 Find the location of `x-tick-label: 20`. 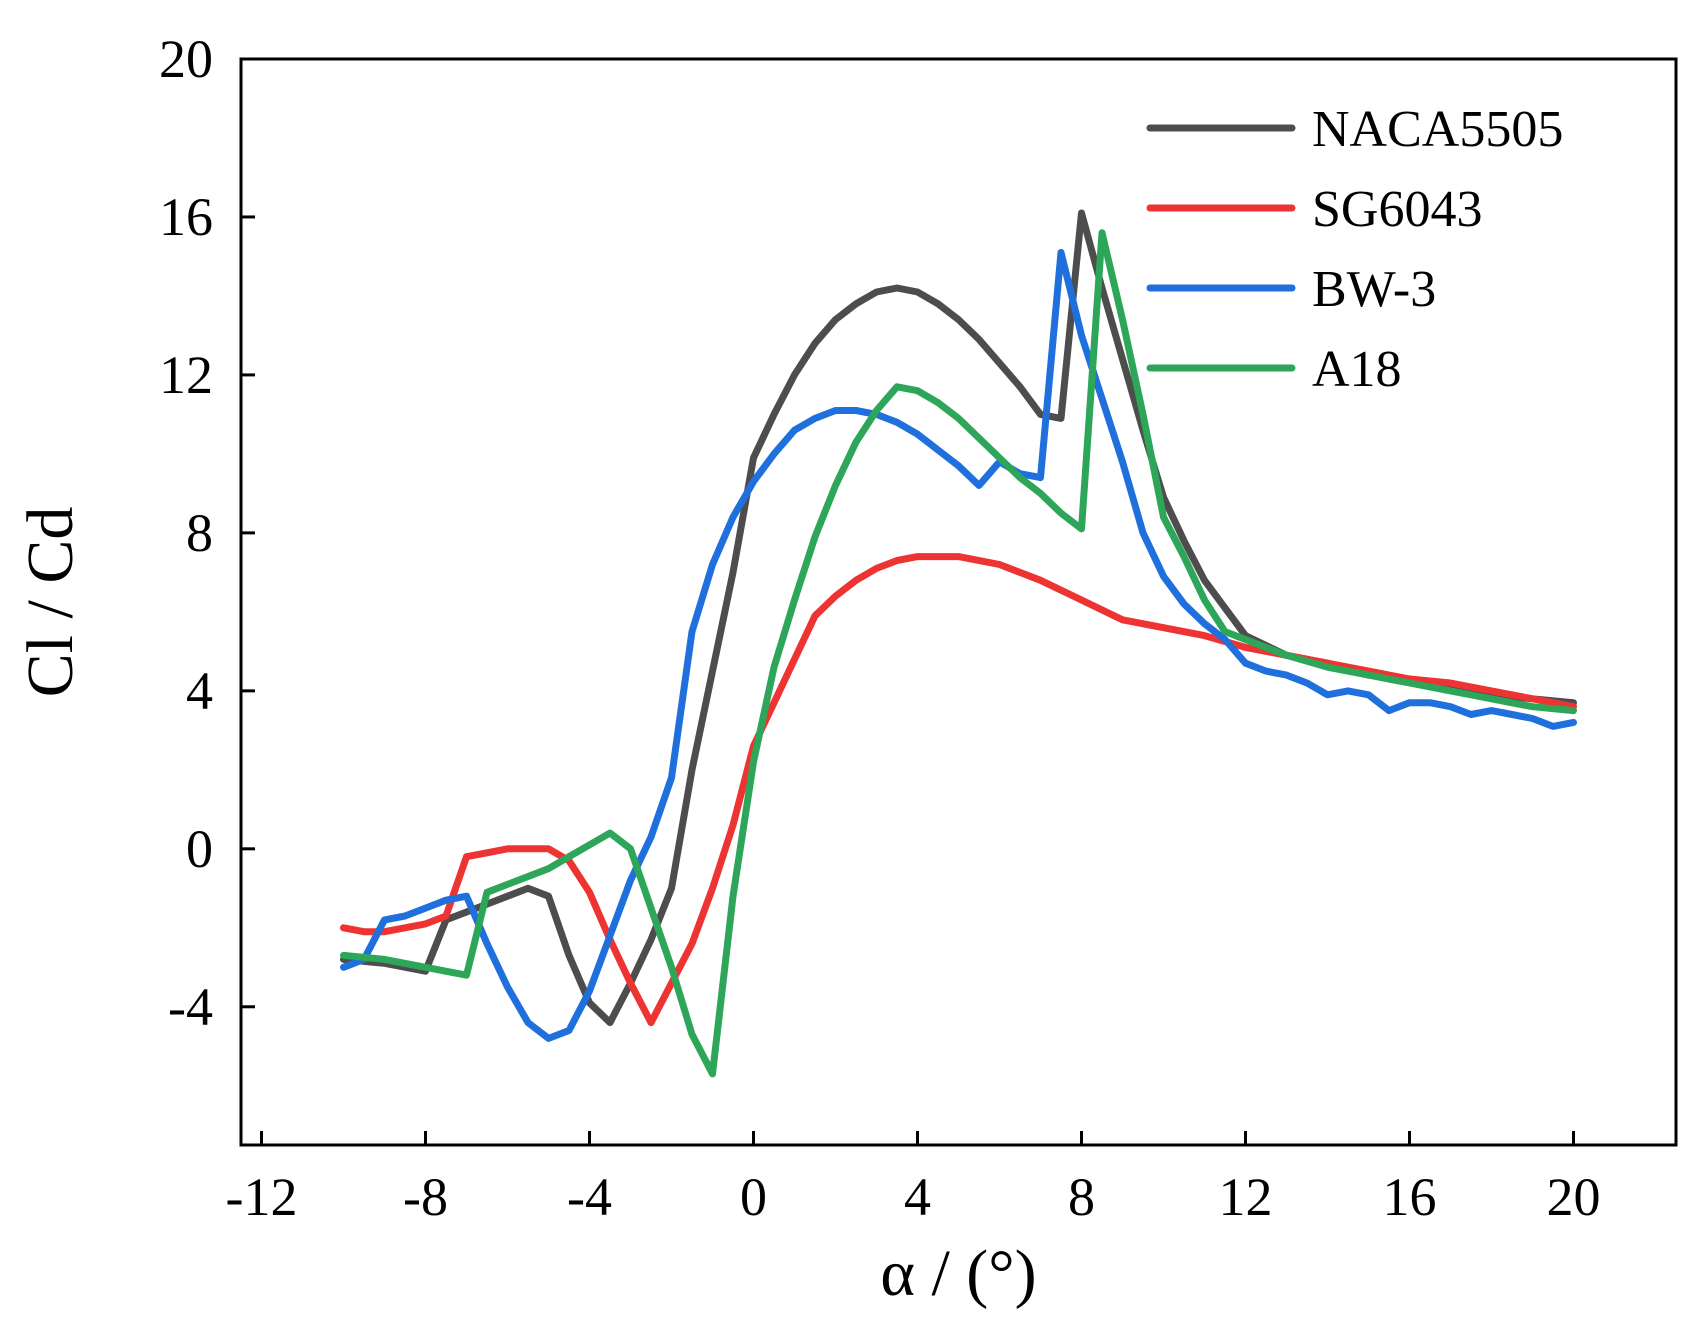

x-tick-label: 20 is located at coordinates (1574, 1197).